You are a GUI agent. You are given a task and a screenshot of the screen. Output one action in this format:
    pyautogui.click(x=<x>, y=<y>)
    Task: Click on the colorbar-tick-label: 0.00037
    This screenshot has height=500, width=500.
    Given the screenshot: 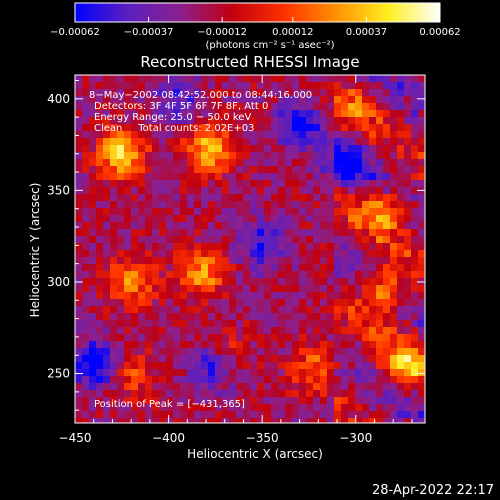 What is the action you would take?
    pyautogui.click(x=366, y=32)
    